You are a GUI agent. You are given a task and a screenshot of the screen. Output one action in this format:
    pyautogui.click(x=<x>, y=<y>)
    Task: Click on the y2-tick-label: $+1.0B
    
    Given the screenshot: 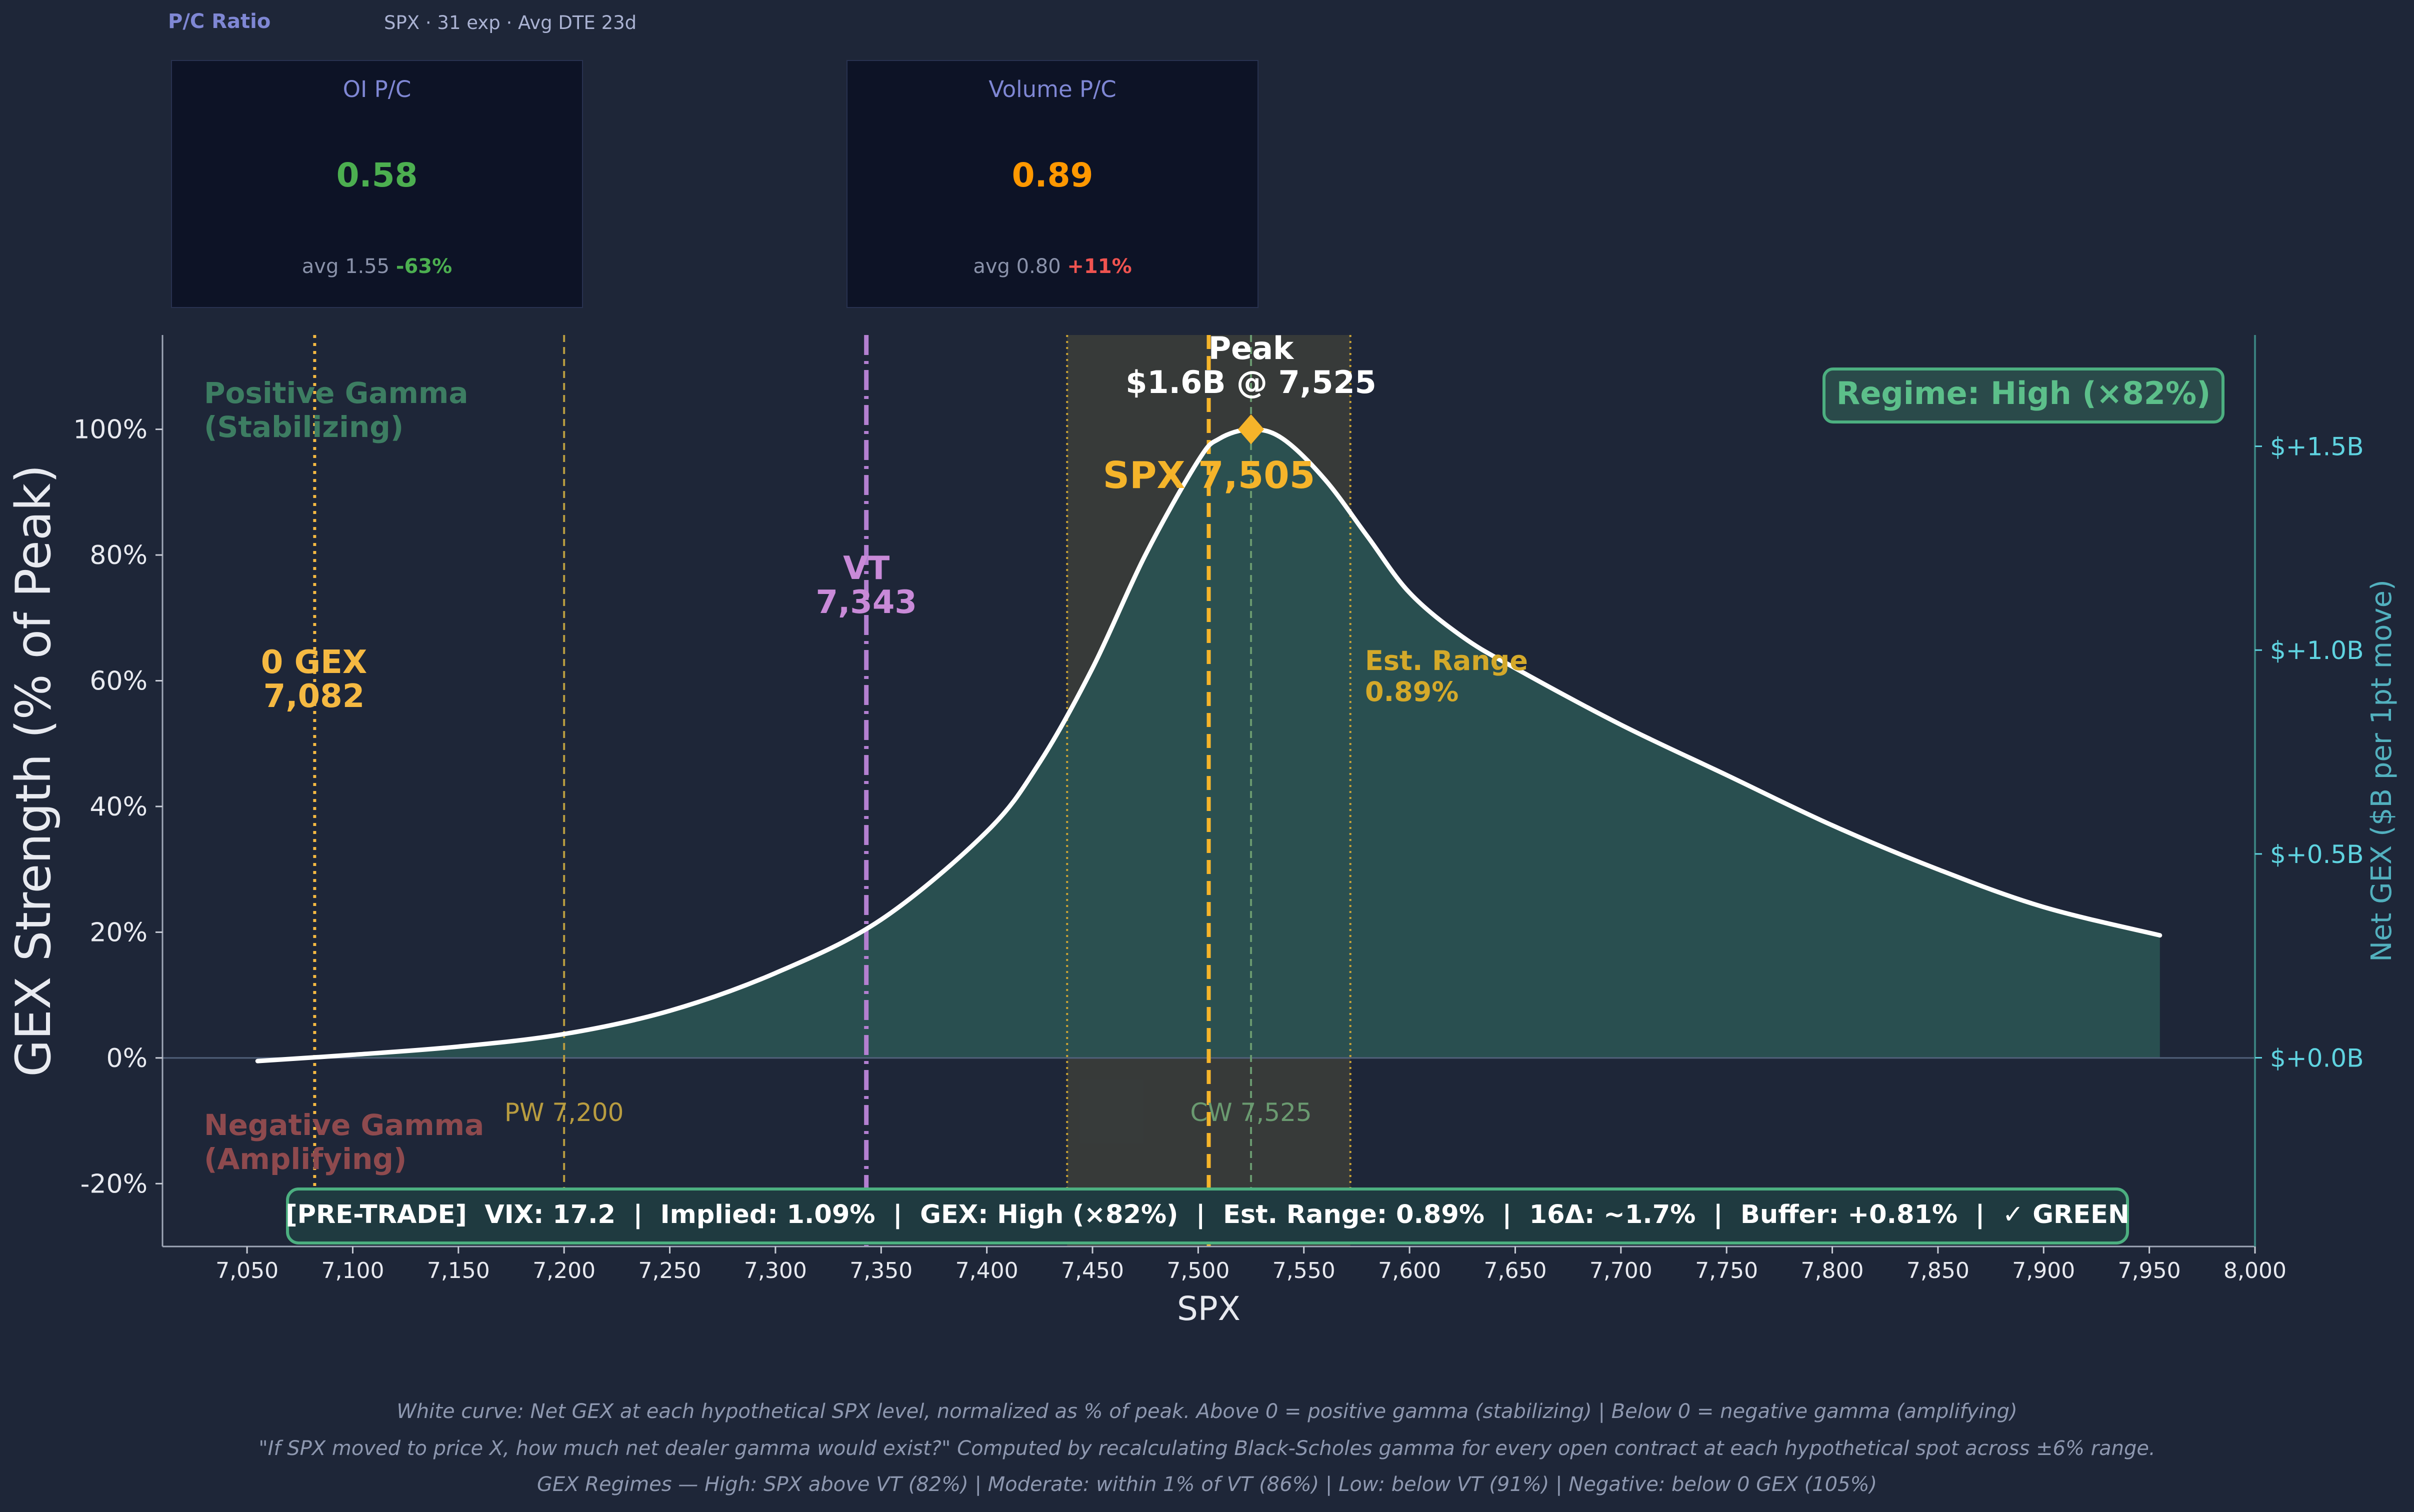 What is the action you would take?
    pyautogui.click(x=2317, y=650)
    